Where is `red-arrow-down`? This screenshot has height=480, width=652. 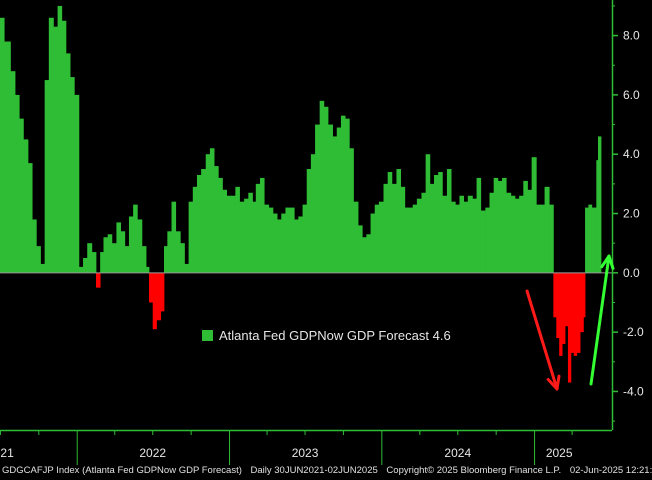 red-arrow-down is located at coordinates (543, 340).